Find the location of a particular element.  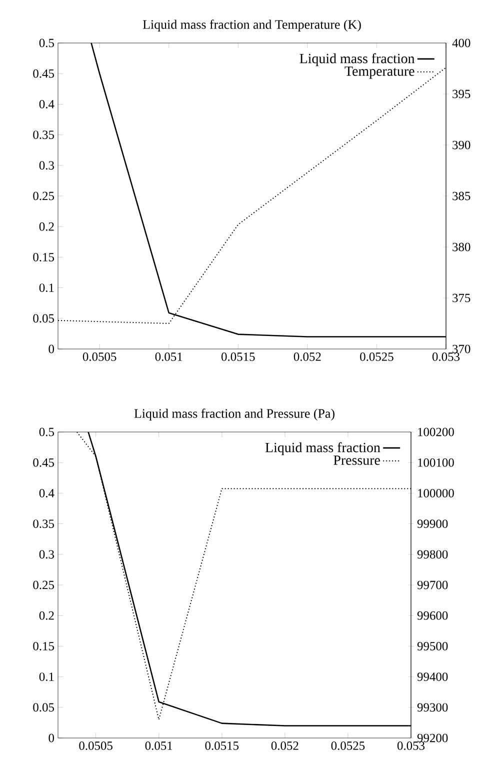

y2-tick-label: 99900 is located at coordinates (432, 524).